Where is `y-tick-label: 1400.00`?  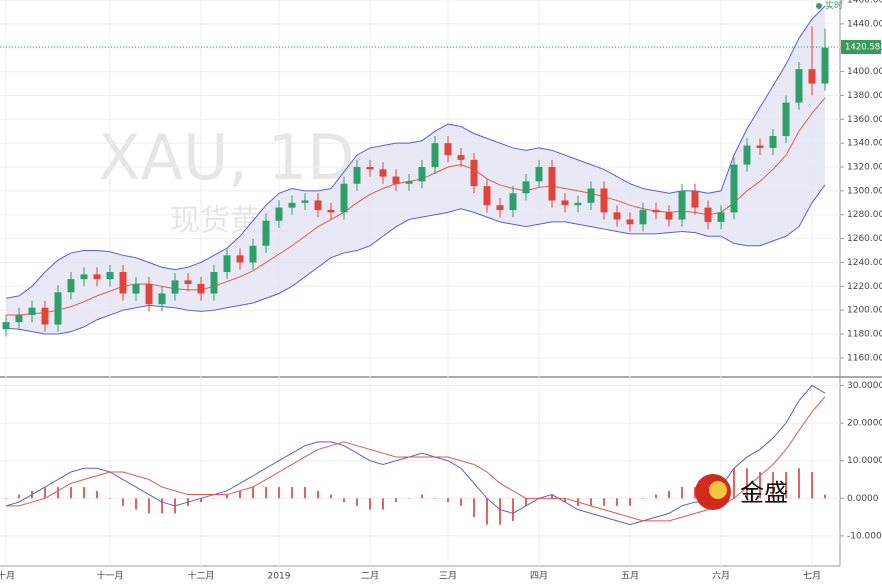
y-tick-label: 1400.00 is located at coordinates (864, 72).